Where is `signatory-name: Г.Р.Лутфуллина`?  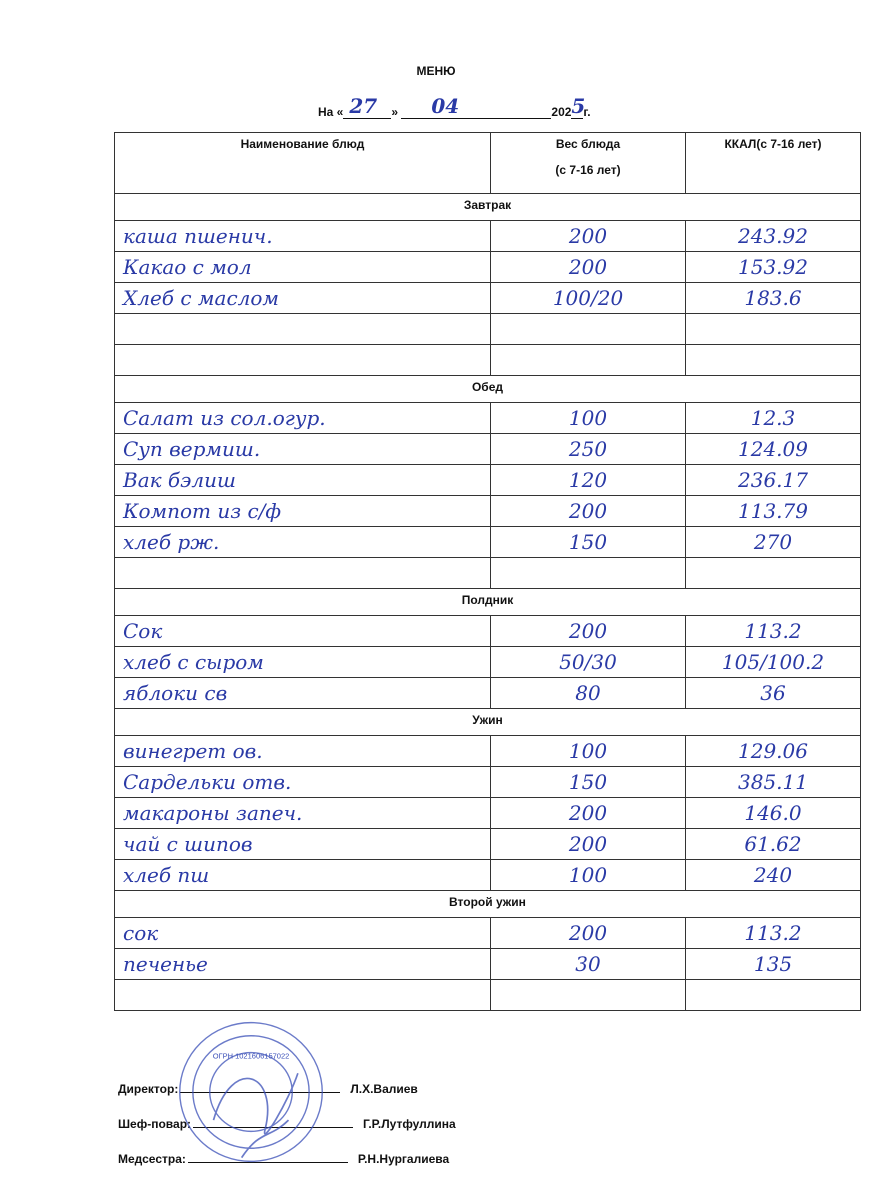 signatory-name: Г.Р.Лутфуллина is located at coordinates (409, 1124).